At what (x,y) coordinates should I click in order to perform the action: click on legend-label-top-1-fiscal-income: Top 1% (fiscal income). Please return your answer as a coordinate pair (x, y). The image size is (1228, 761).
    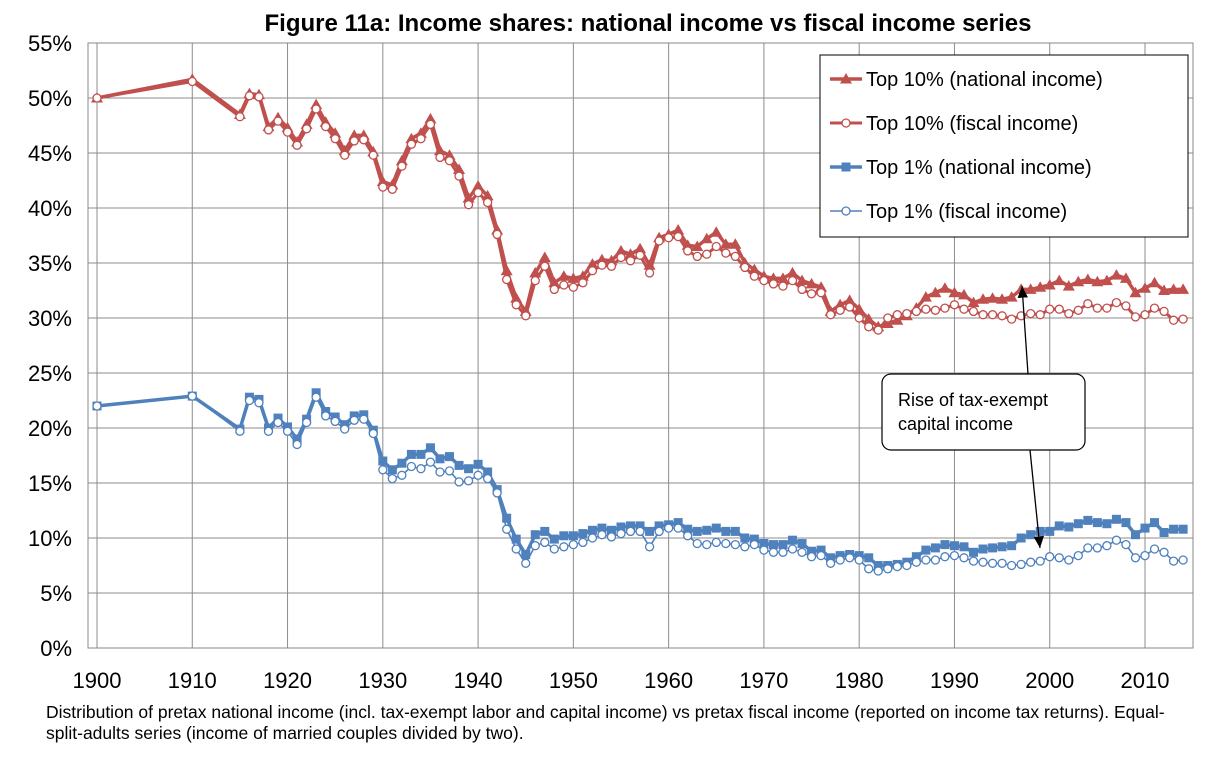
    Looking at the image, I should click on (966, 212).